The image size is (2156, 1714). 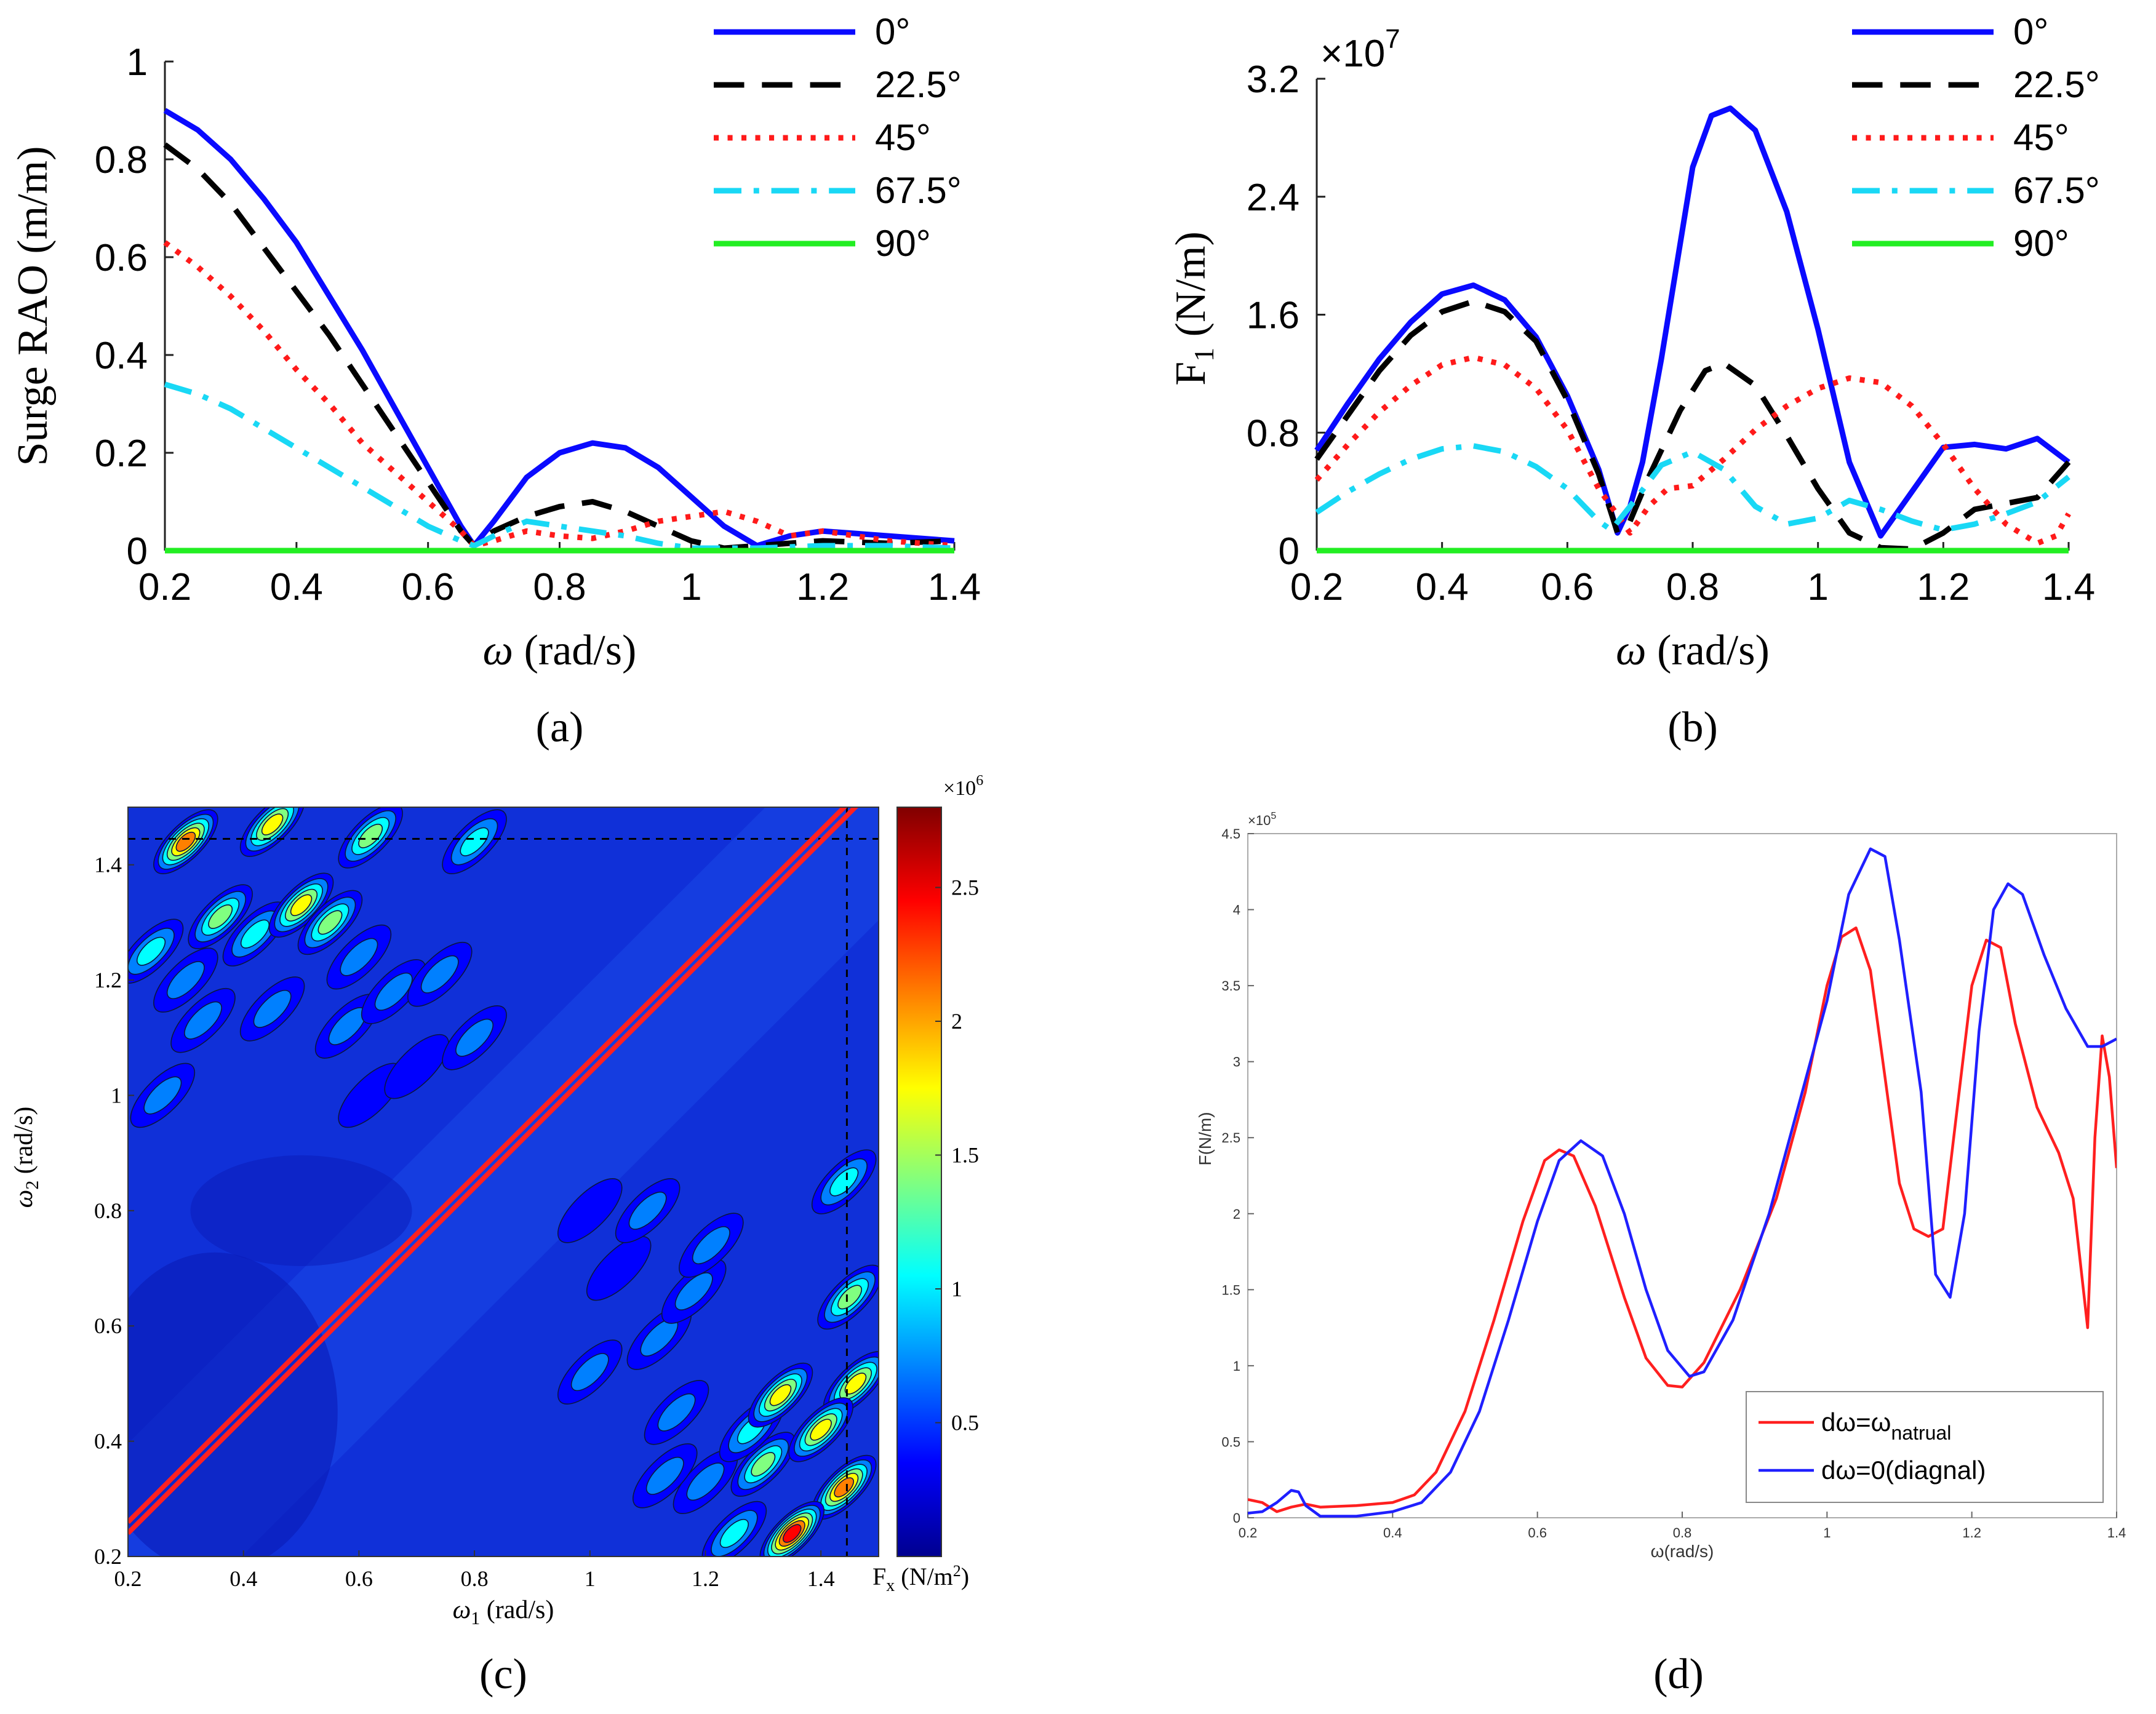 I want to click on x-axis-label: ω1 (rad/s), so click(x=503, y=1612).